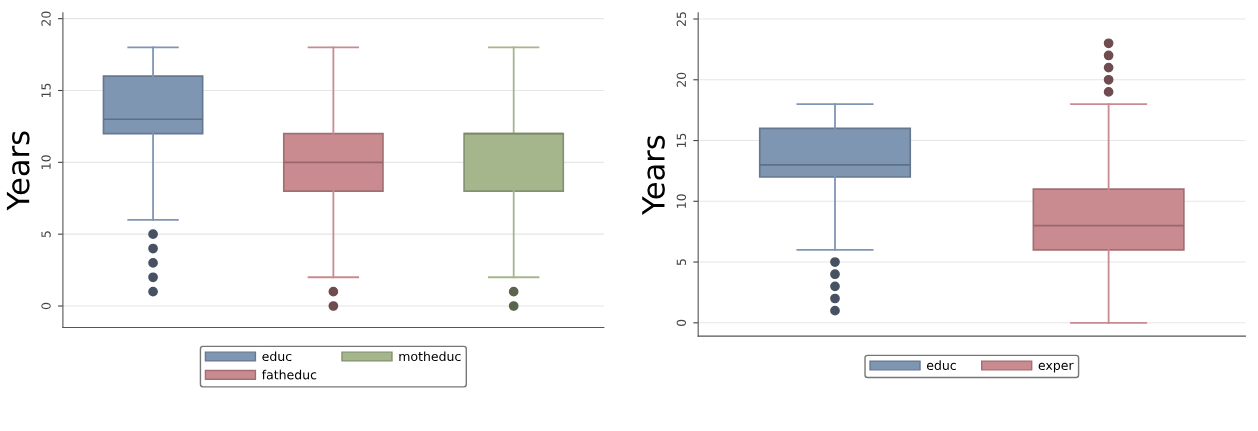 The image size is (1258, 431). I want to click on legend-label: motheduc, so click(430, 356).